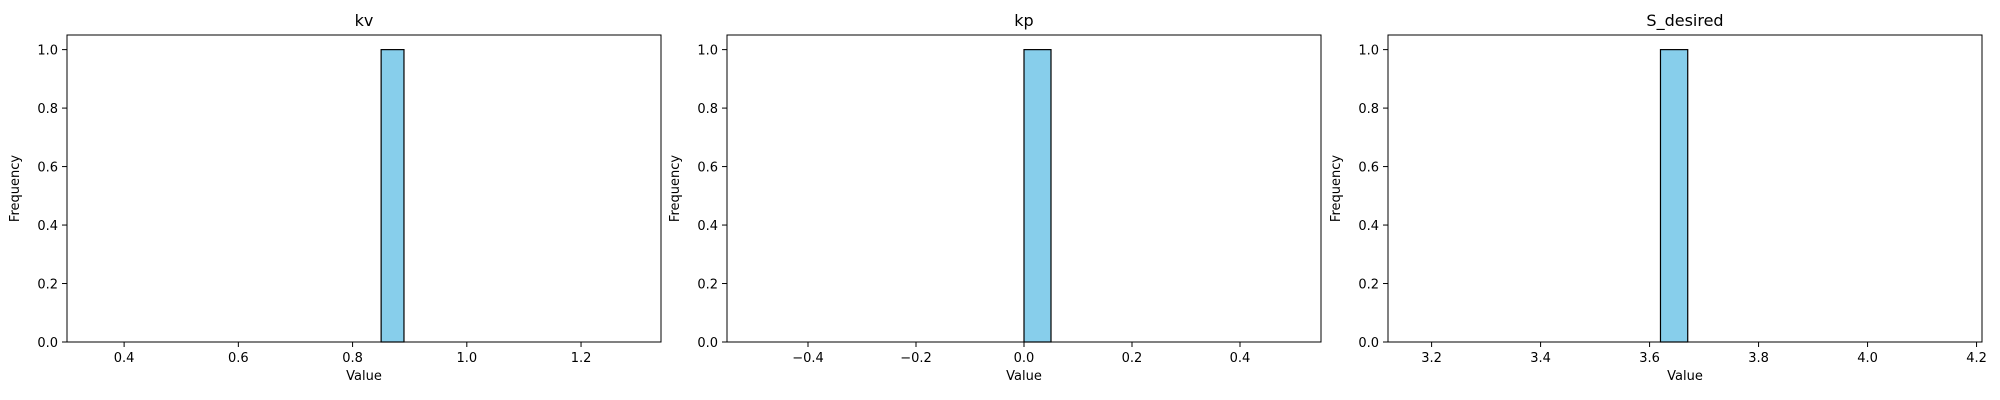 This screenshot has height=400, width=2000. What do you see at coordinates (808, 358) in the screenshot?
I see `x-tick-label: −0.4` at bounding box center [808, 358].